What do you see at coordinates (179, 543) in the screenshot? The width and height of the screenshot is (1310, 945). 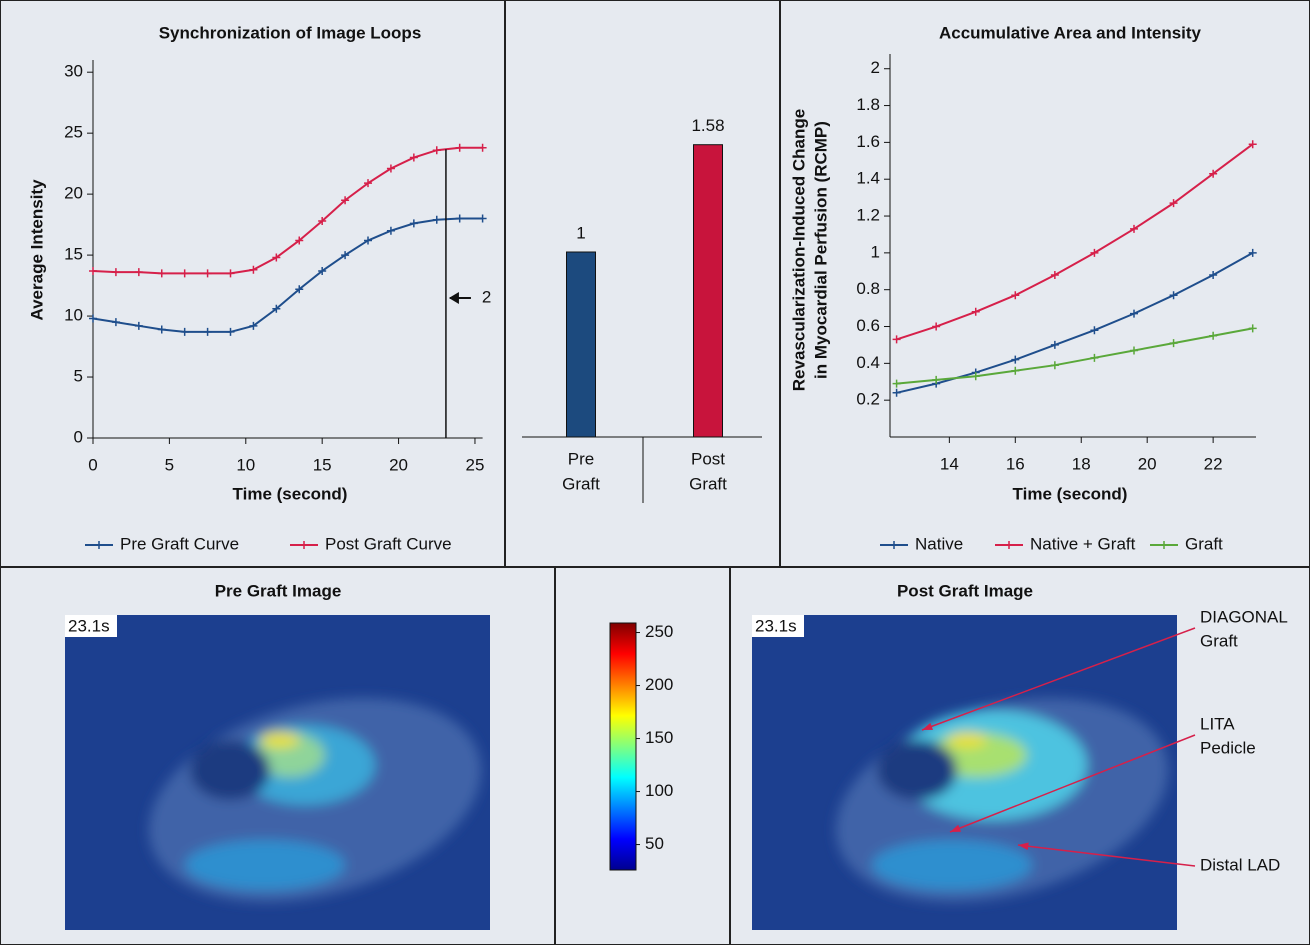 I see `legend-label: Pre Graft Curve` at bounding box center [179, 543].